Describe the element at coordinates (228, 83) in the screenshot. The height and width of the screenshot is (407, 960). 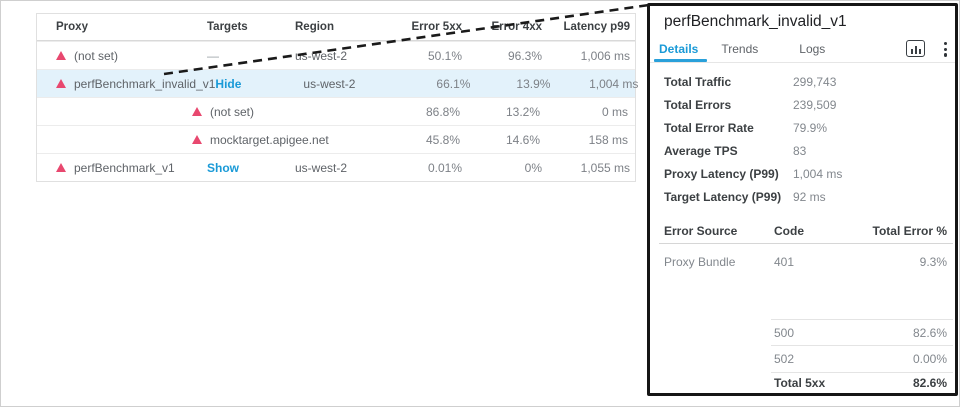
I see `hide-targets-link: Hide` at that location.